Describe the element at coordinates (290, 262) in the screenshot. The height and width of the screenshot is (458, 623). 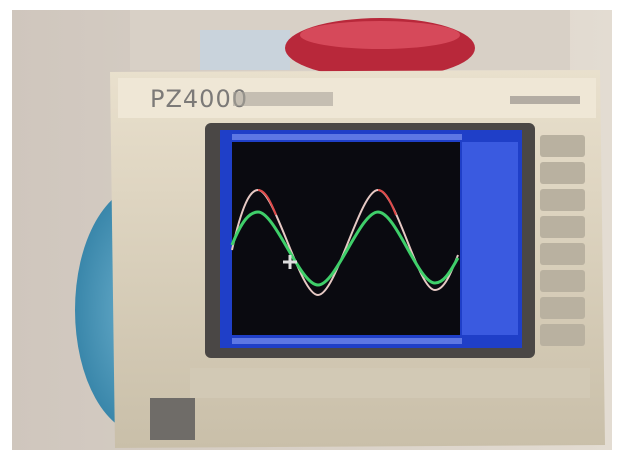
I see `cursor` at that location.